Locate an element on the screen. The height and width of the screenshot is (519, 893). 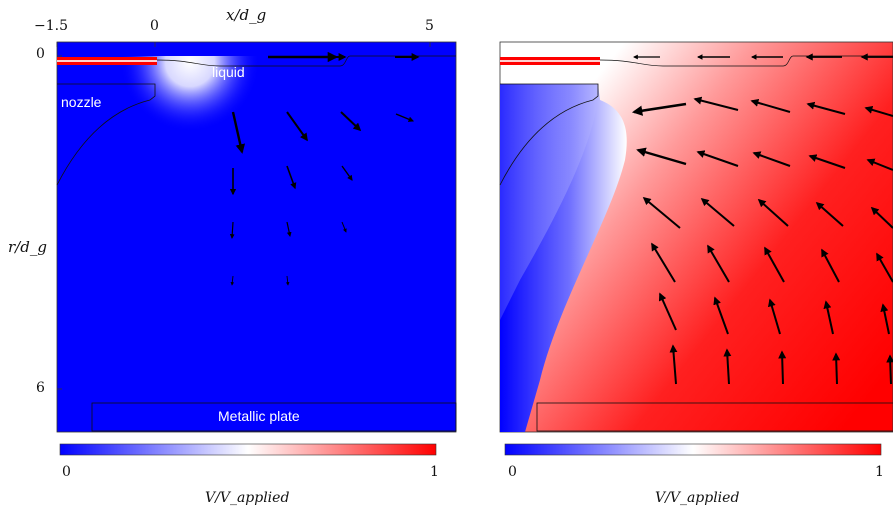
liquid-label: liquid is located at coordinates (228, 72).